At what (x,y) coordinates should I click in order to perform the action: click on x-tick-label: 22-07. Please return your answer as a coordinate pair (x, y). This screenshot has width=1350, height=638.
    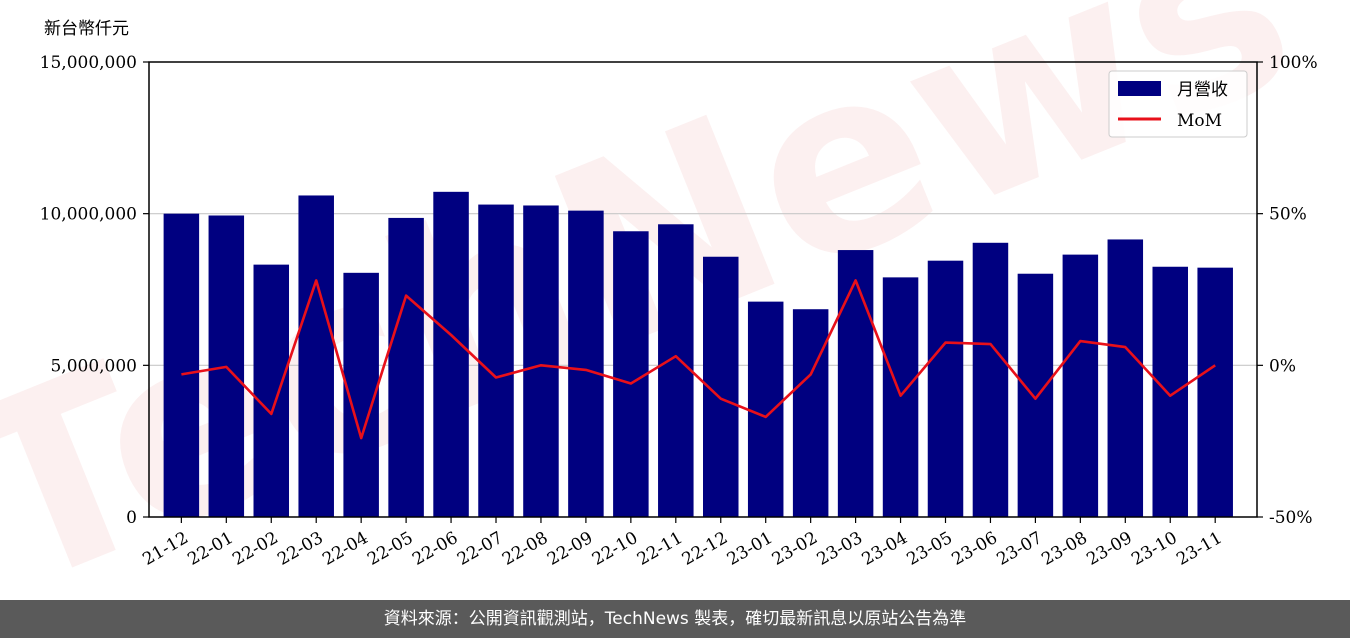
    Looking at the image, I should click on (480, 549).